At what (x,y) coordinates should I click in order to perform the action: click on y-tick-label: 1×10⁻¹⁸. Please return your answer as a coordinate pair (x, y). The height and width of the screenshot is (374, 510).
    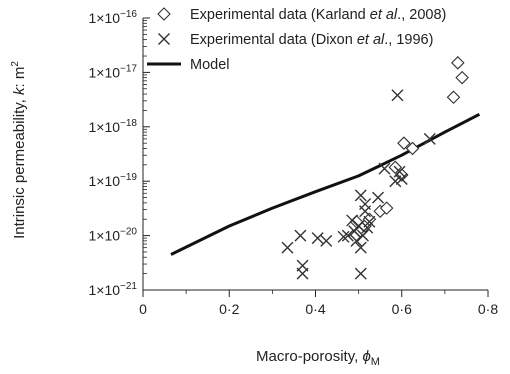
    Looking at the image, I should click on (112, 126).